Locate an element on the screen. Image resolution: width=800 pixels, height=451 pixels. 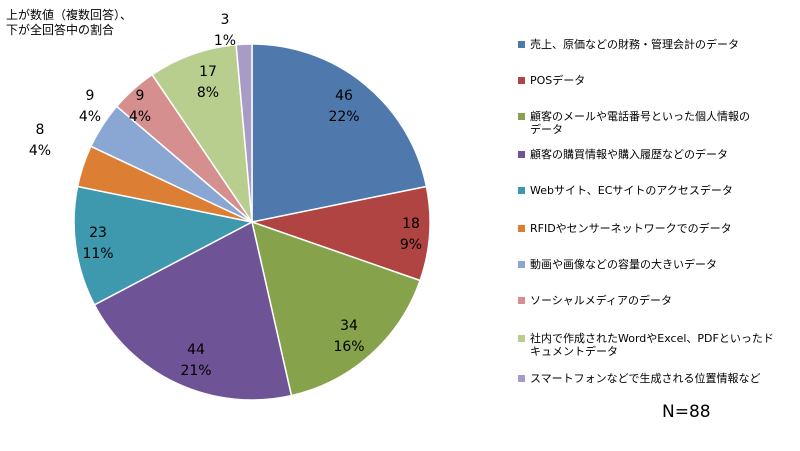
legend-label: 顧客の購買情報や購入履歴などのデータ is located at coordinates (629, 154).